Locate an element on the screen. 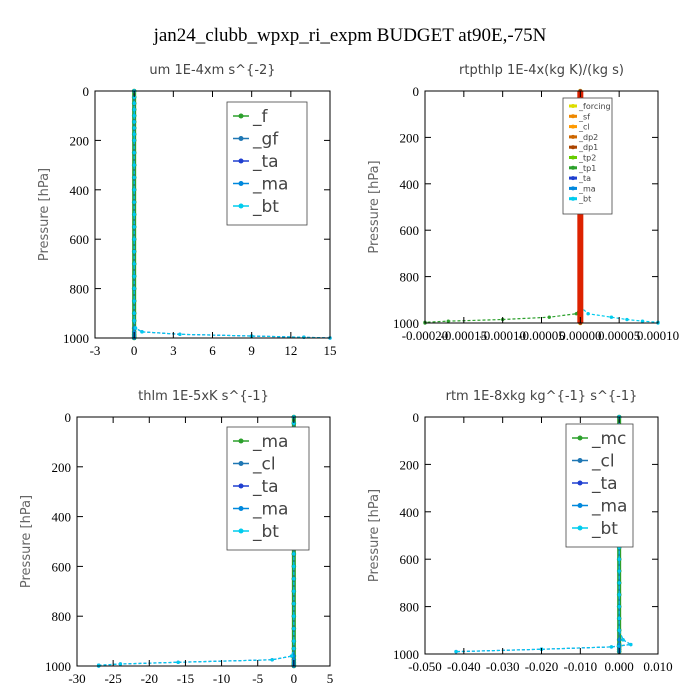 This screenshot has width=700, height=700. legend-label: _tp2 is located at coordinates (587, 158).